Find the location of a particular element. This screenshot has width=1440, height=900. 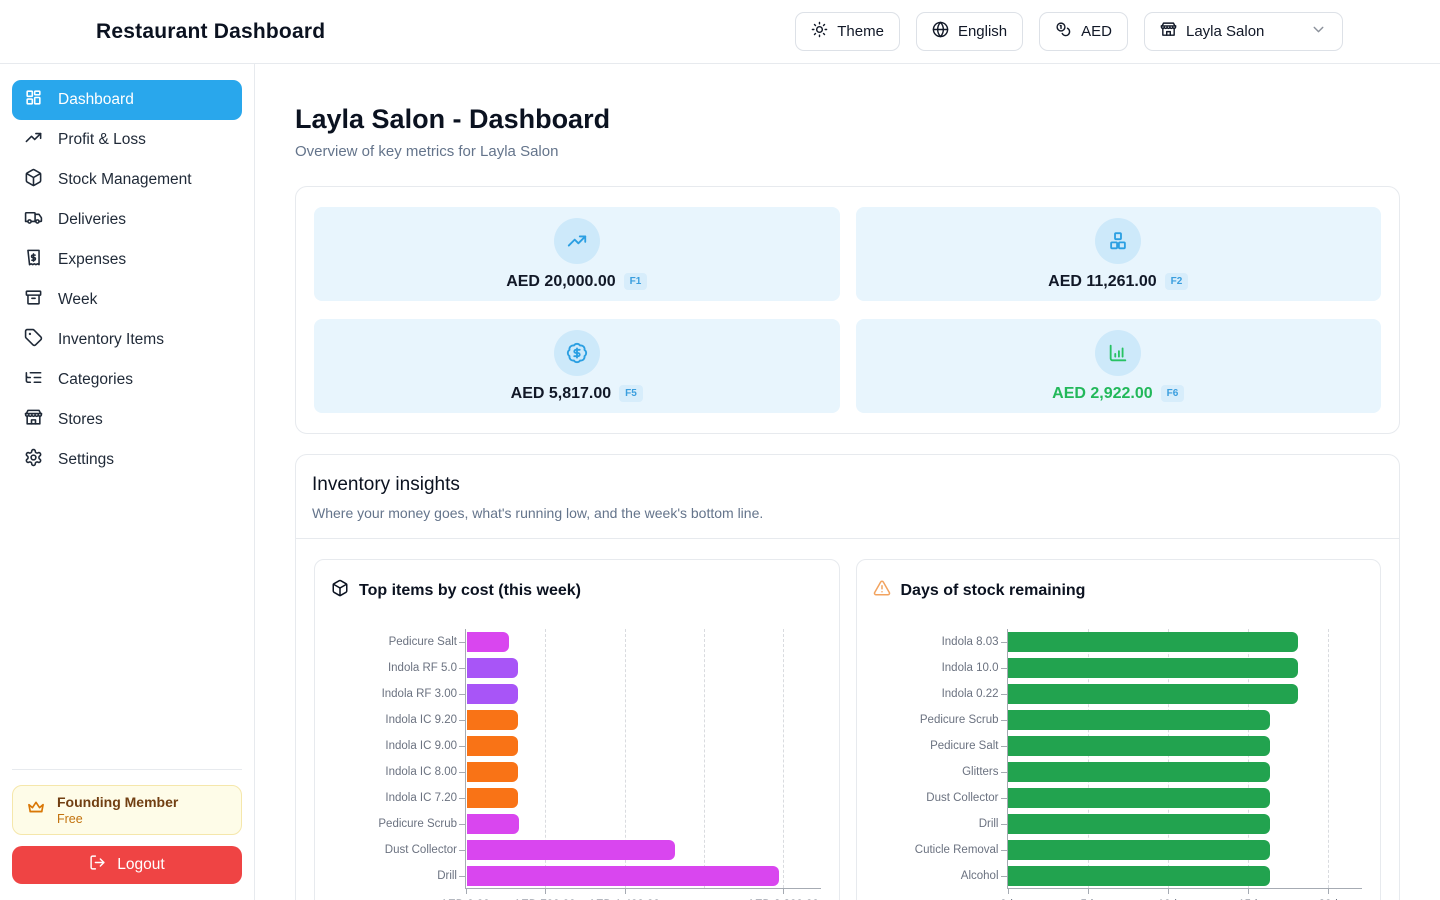

y-axis-label: Glitters is located at coordinates (980, 772).